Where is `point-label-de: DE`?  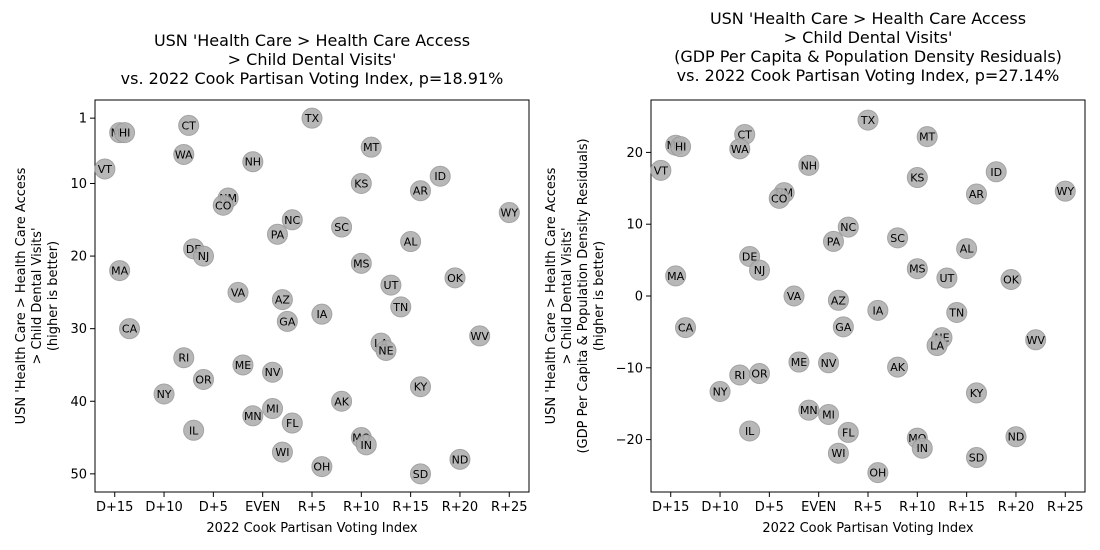
point-label-de: DE is located at coordinates (749, 257).